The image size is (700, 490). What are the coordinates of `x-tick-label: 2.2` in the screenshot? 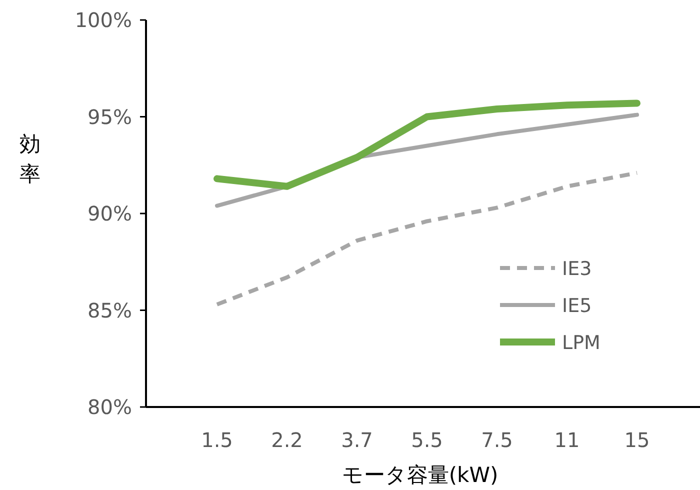 It's located at (287, 440).